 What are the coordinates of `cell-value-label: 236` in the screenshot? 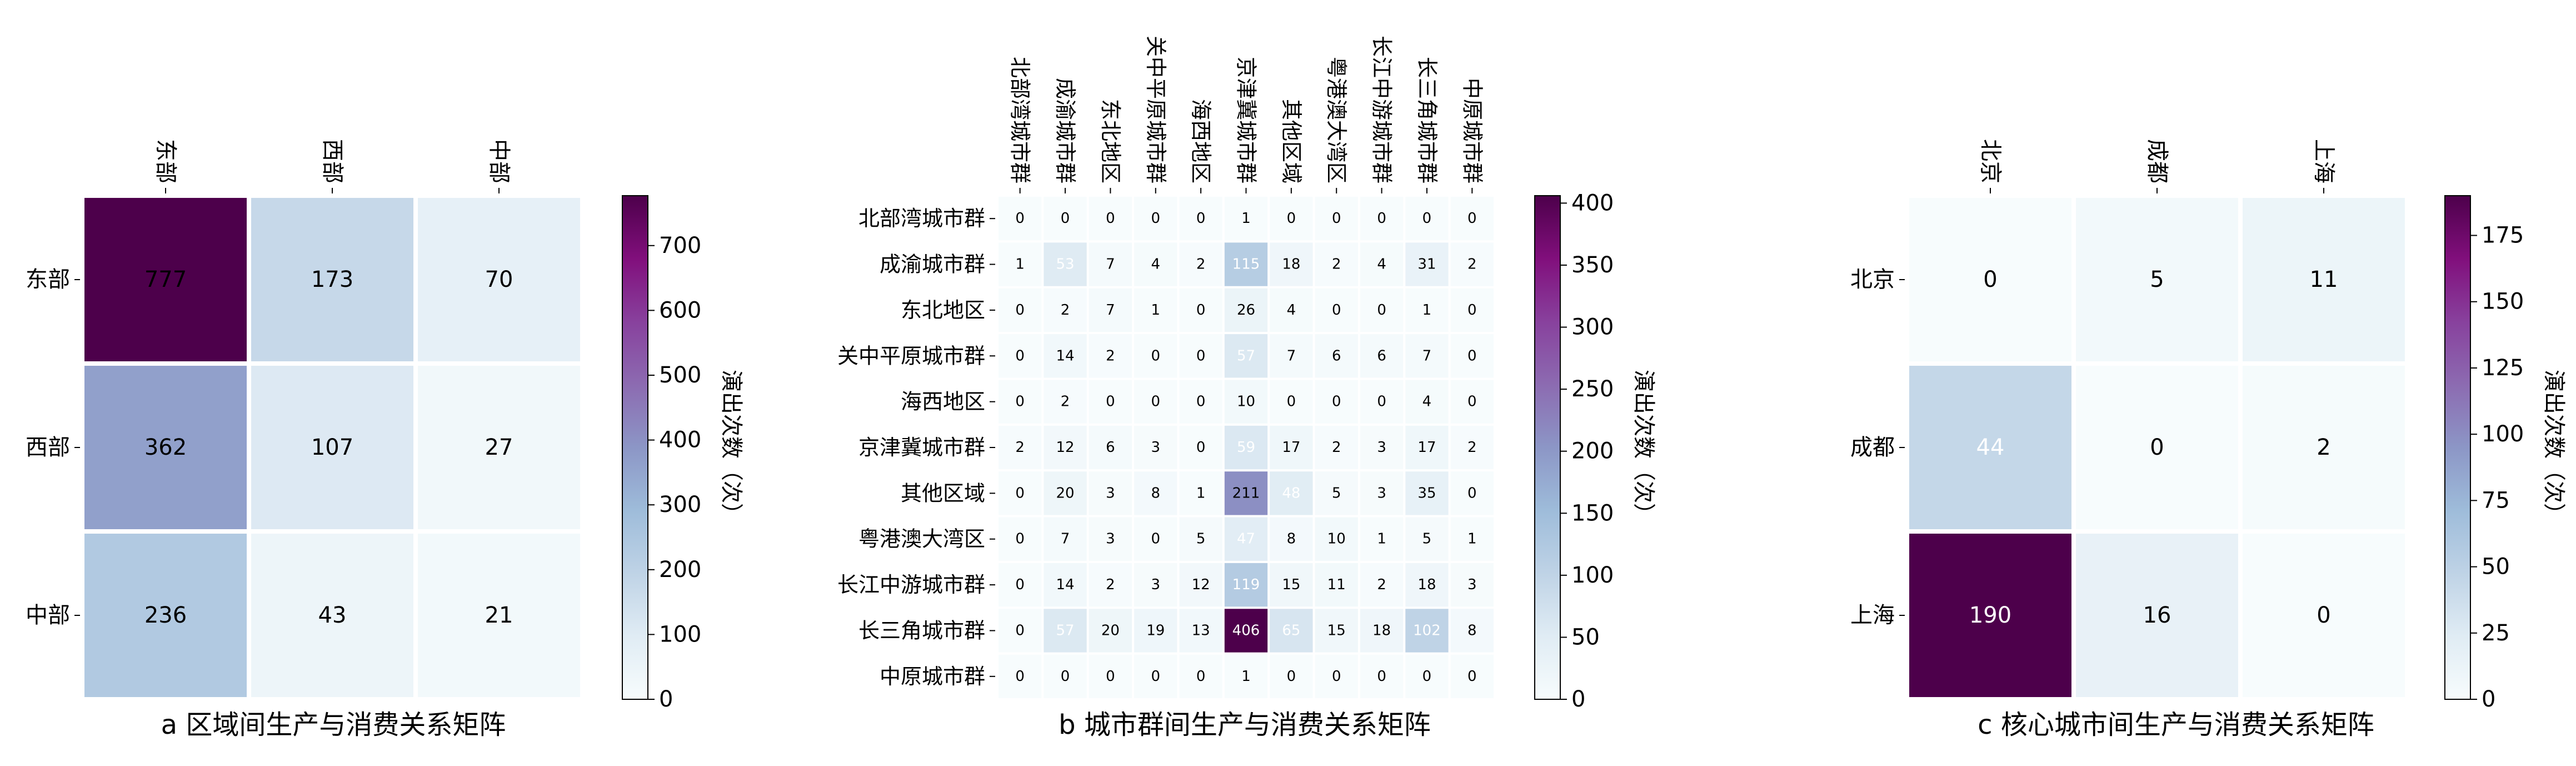 It's located at (165, 615).